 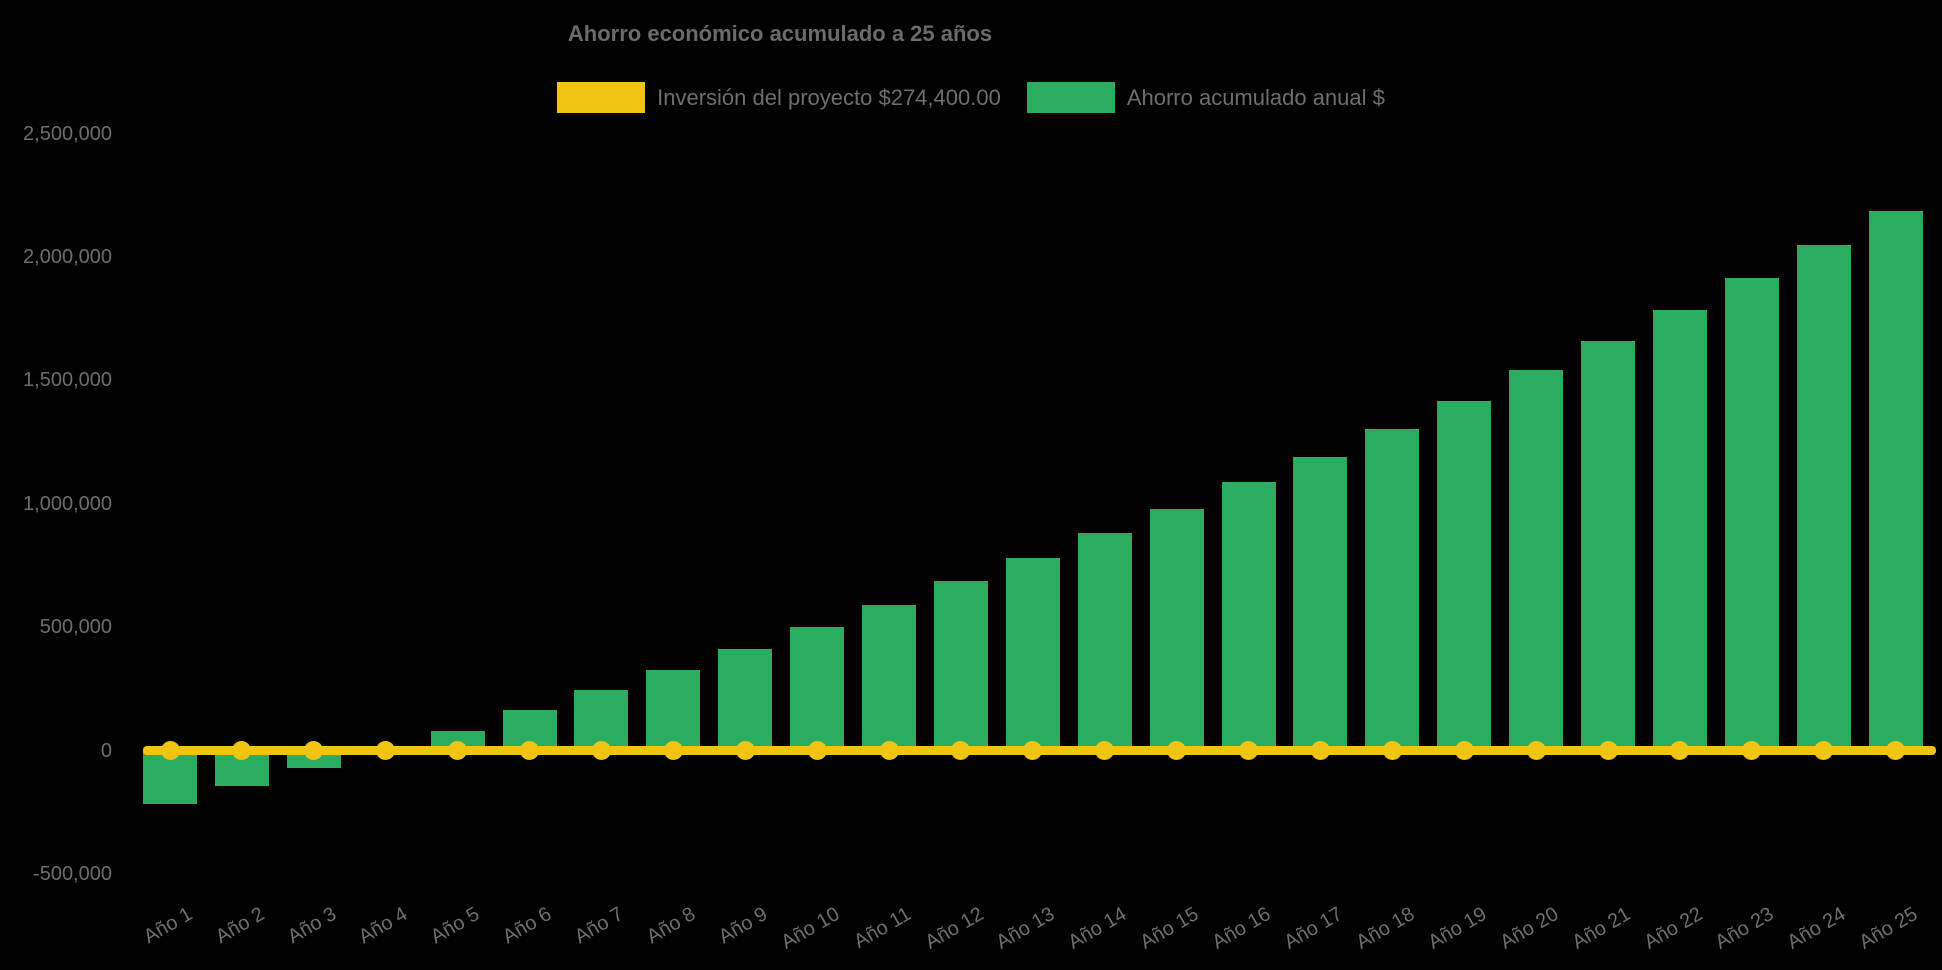 I want to click on chart-title: Ahorro económico acumulado a 25 años, so click(x=780, y=33).